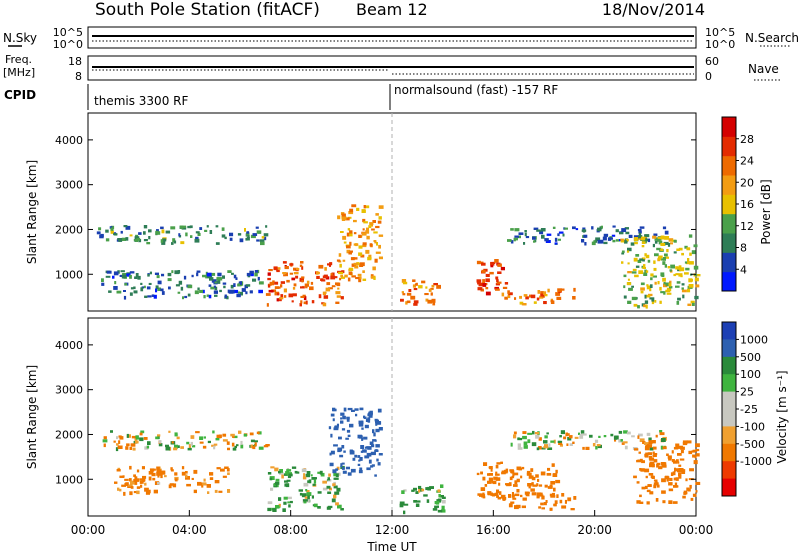 The image size is (800, 554). What do you see at coordinates (392, 68) in the screenshot?
I see `freq-panel: Freq. [MHz] 18 8 60 0 Nave` at bounding box center [392, 68].